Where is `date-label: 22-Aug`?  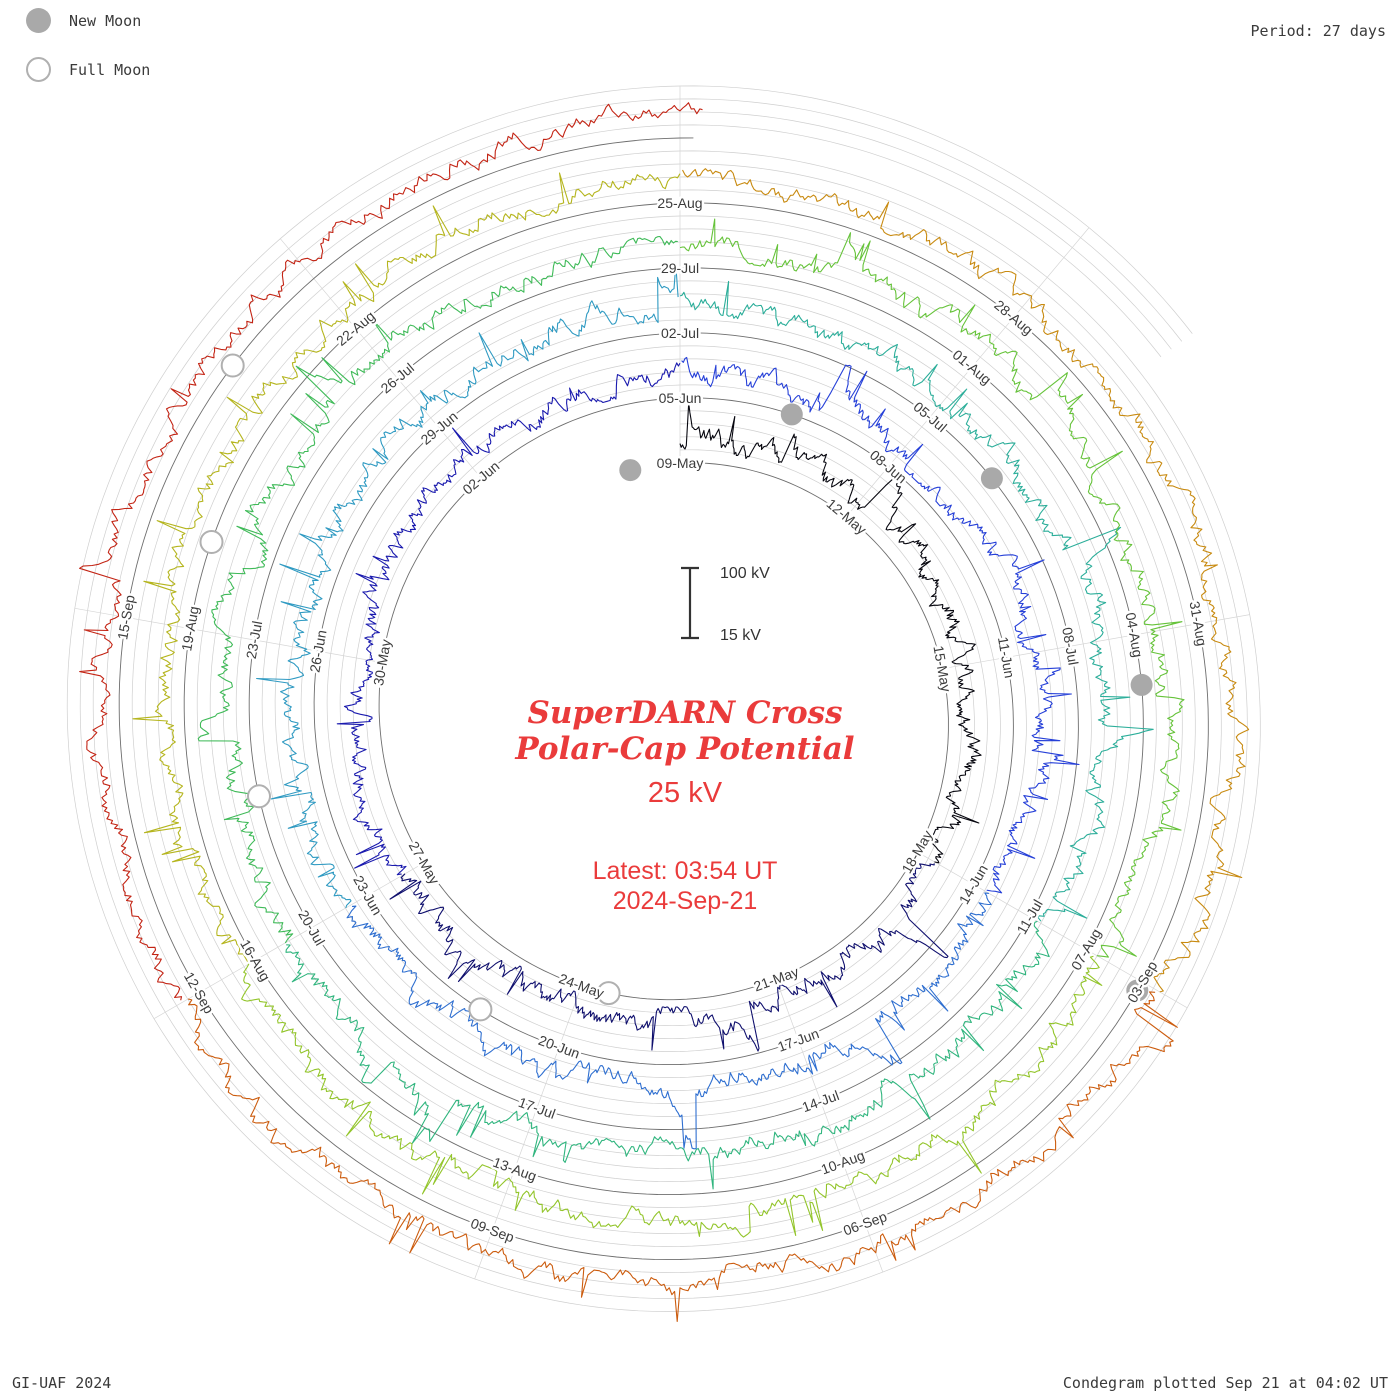
date-label: 22-Aug is located at coordinates (355, 328).